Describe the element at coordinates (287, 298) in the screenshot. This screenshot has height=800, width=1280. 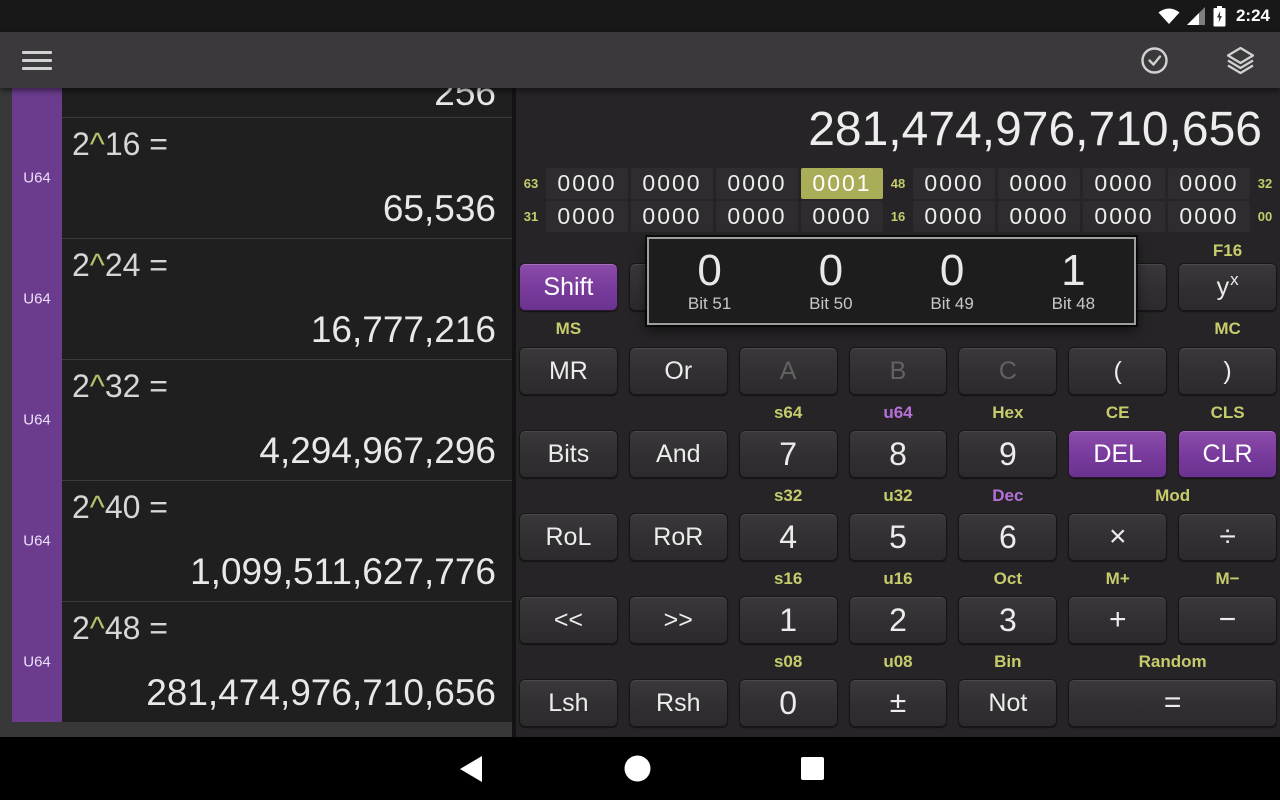
I see `history-entry: 2^24 = 16,777,216` at that location.